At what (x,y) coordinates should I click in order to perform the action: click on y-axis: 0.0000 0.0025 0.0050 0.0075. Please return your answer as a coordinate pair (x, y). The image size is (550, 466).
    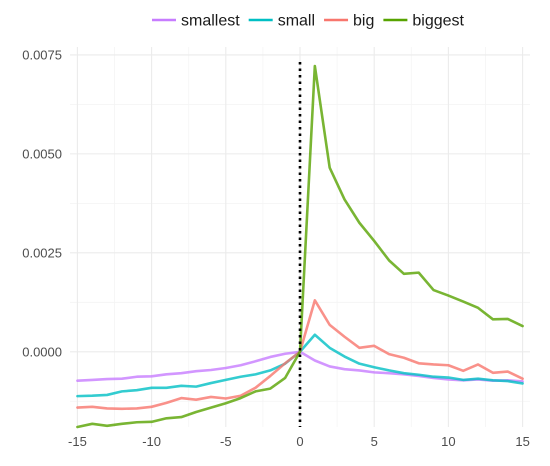
    Looking at the image, I should click on (42, 203).